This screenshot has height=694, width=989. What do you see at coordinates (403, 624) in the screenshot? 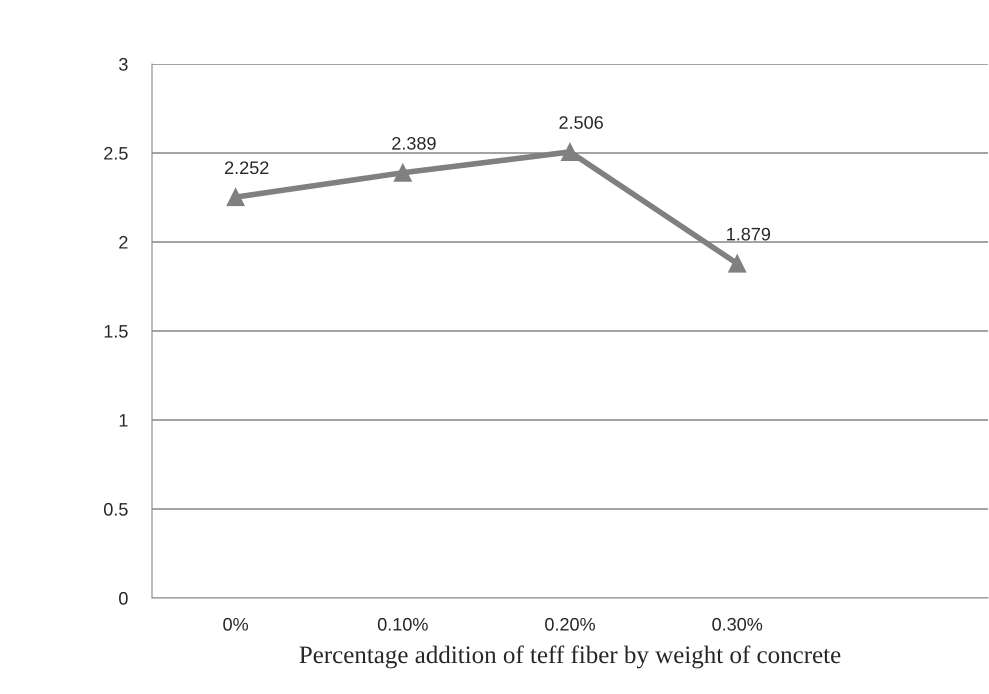
I see `x-tick-label: 0.10%` at bounding box center [403, 624].